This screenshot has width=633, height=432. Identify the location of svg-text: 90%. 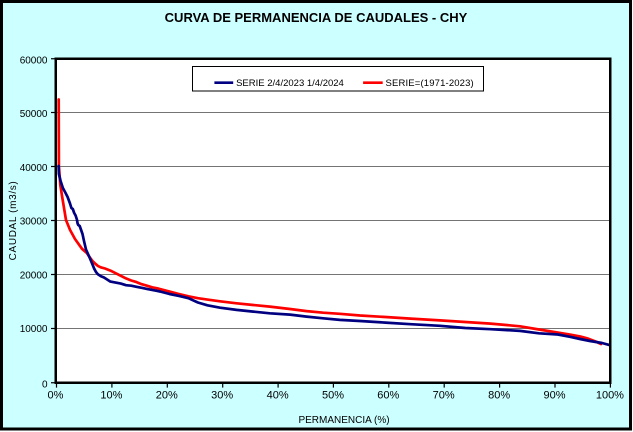
(554, 396).